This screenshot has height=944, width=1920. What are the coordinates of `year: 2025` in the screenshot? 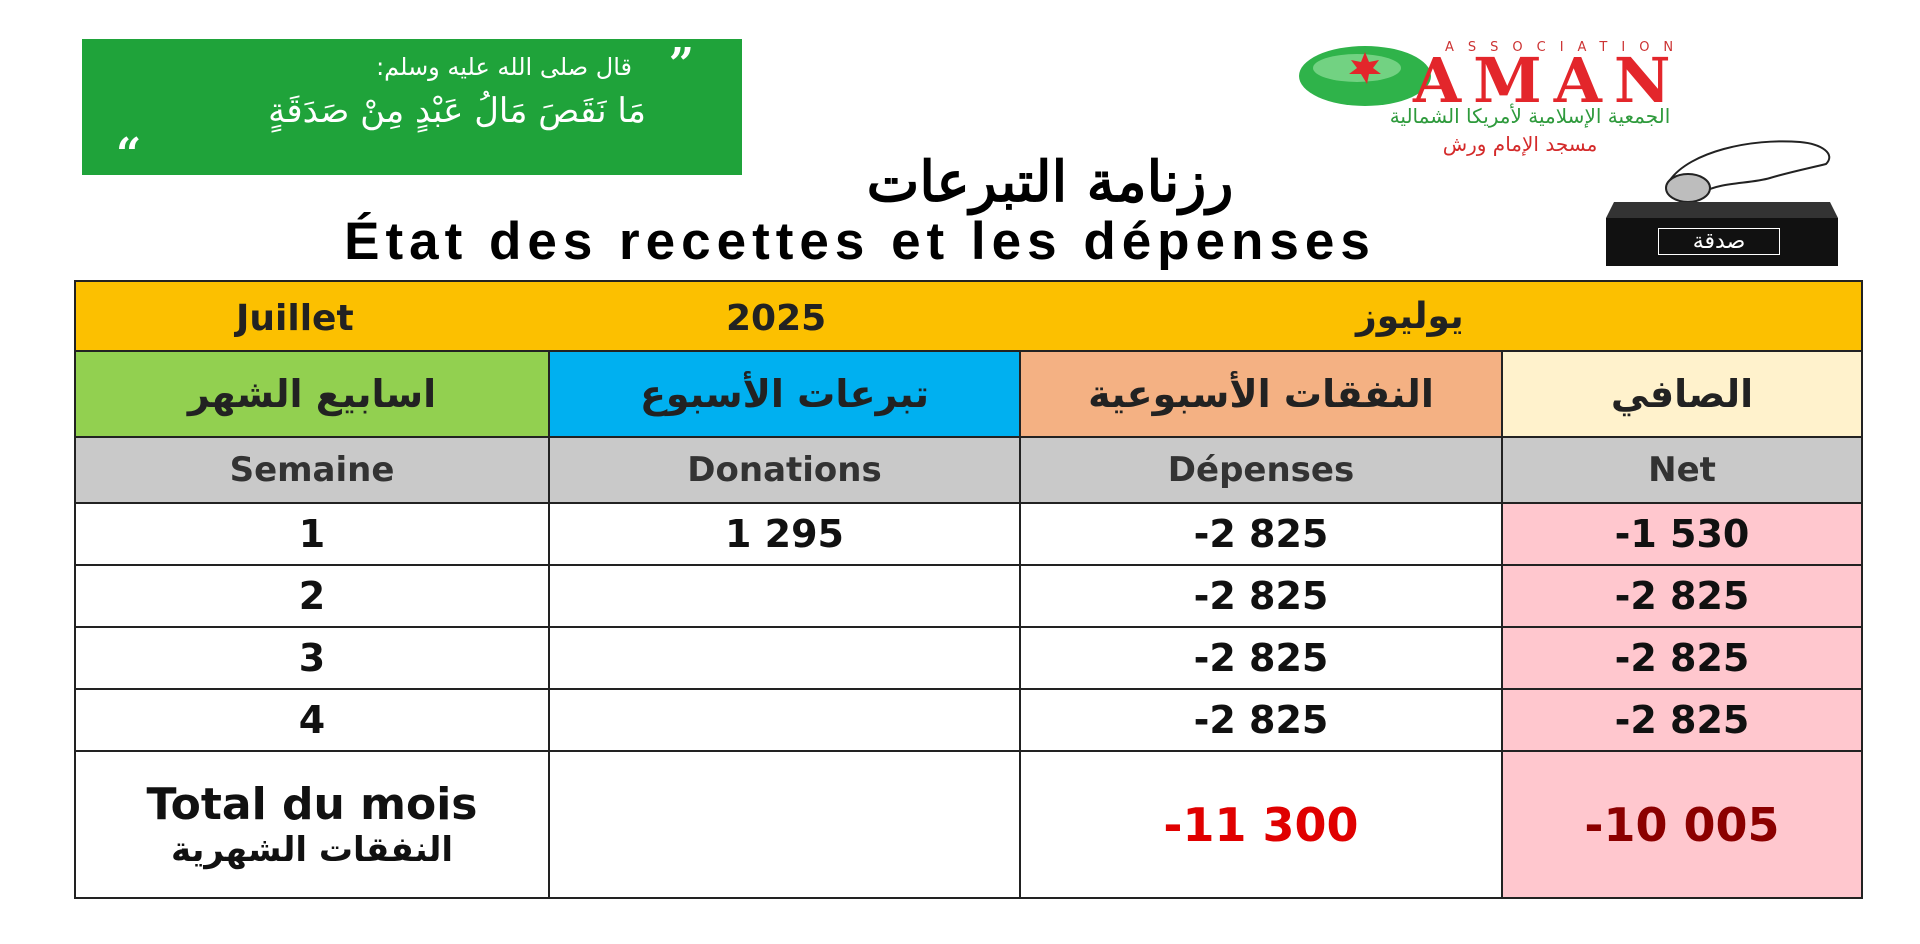 It's located at (776, 318).